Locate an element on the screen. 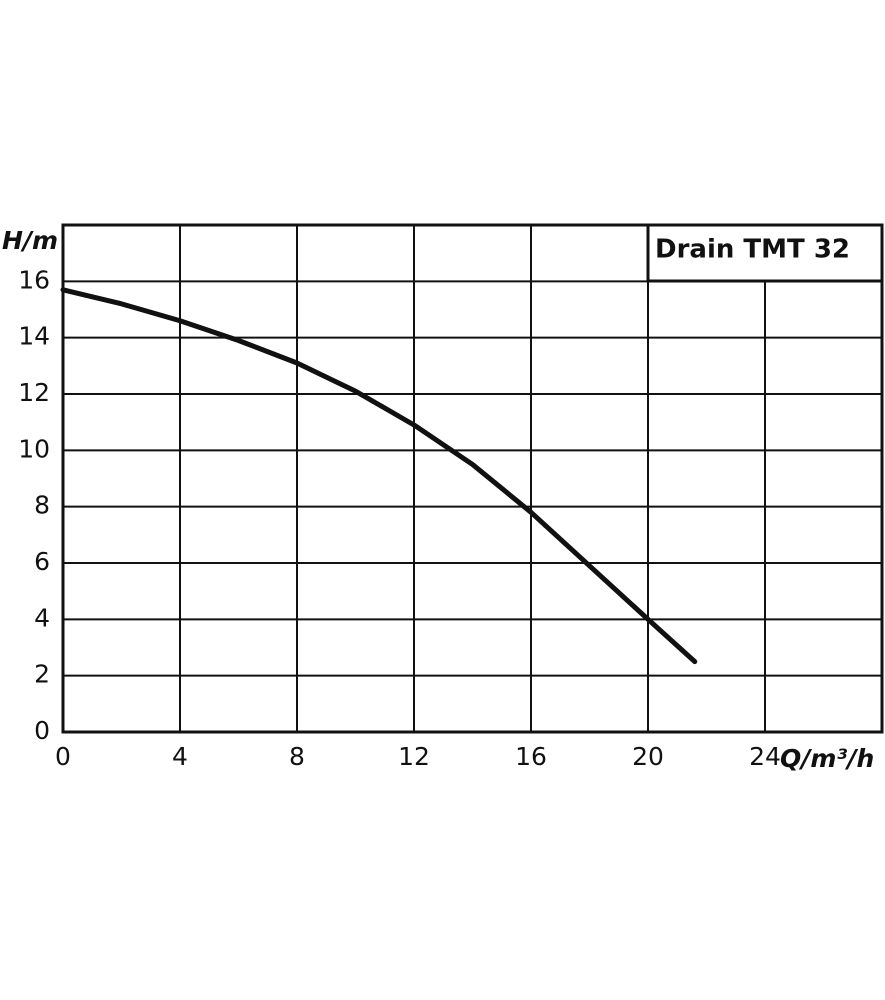 The height and width of the screenshot is (1000, 885). x-tick-label: 12 is located at coordinates (414, 756).